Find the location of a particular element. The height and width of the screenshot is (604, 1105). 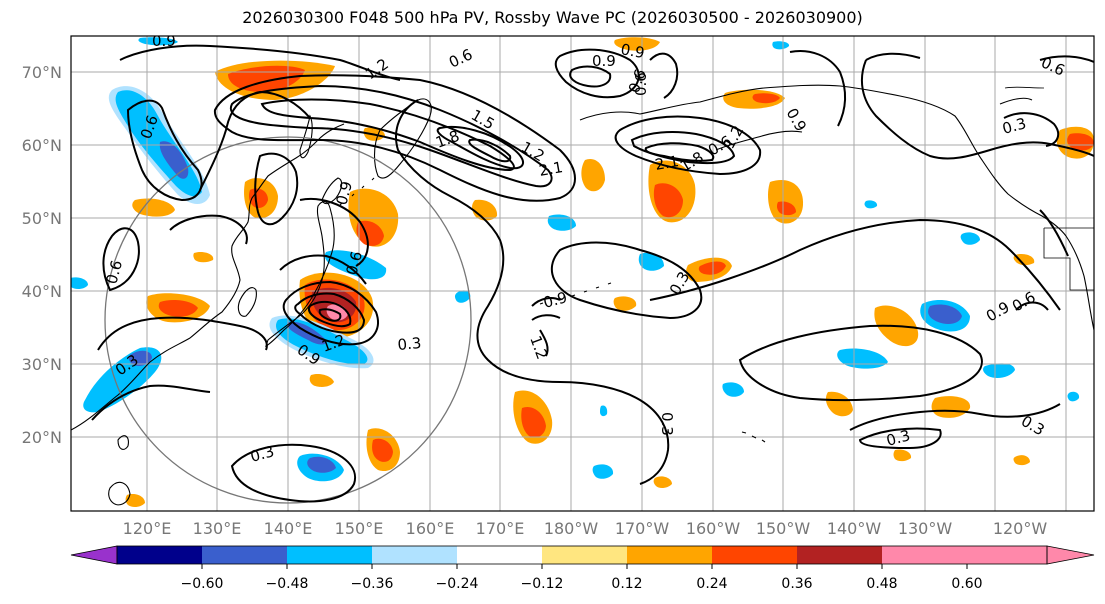

colorbar-extend-min is located at coordinates (94, 555).